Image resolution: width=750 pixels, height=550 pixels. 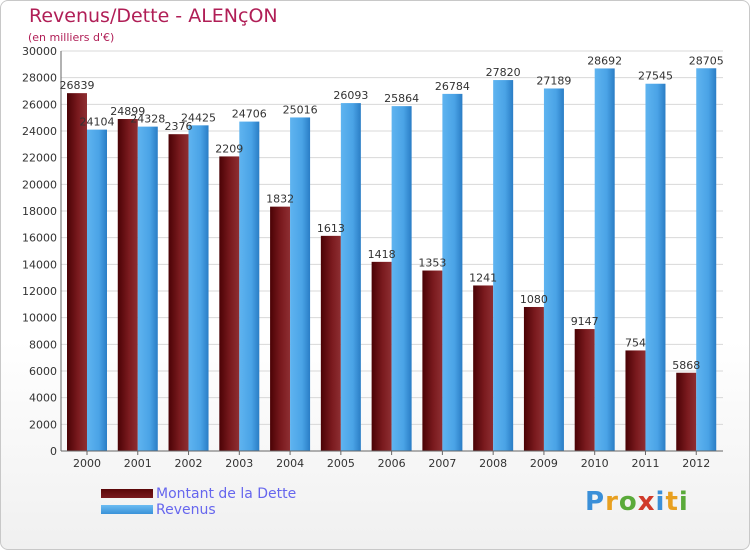 I want to click on x-tick-label: 2012, so click(x=696, y=463).